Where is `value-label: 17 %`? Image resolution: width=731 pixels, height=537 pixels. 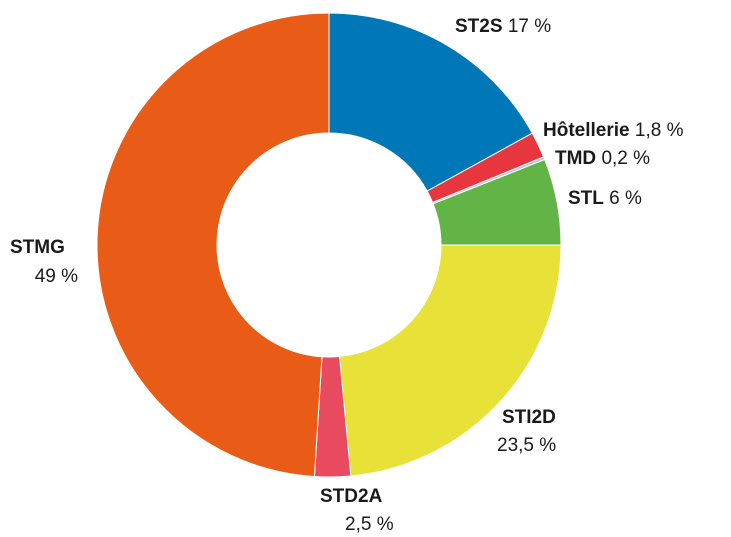 value-label: 17 % is located at coordinates (529, 26).